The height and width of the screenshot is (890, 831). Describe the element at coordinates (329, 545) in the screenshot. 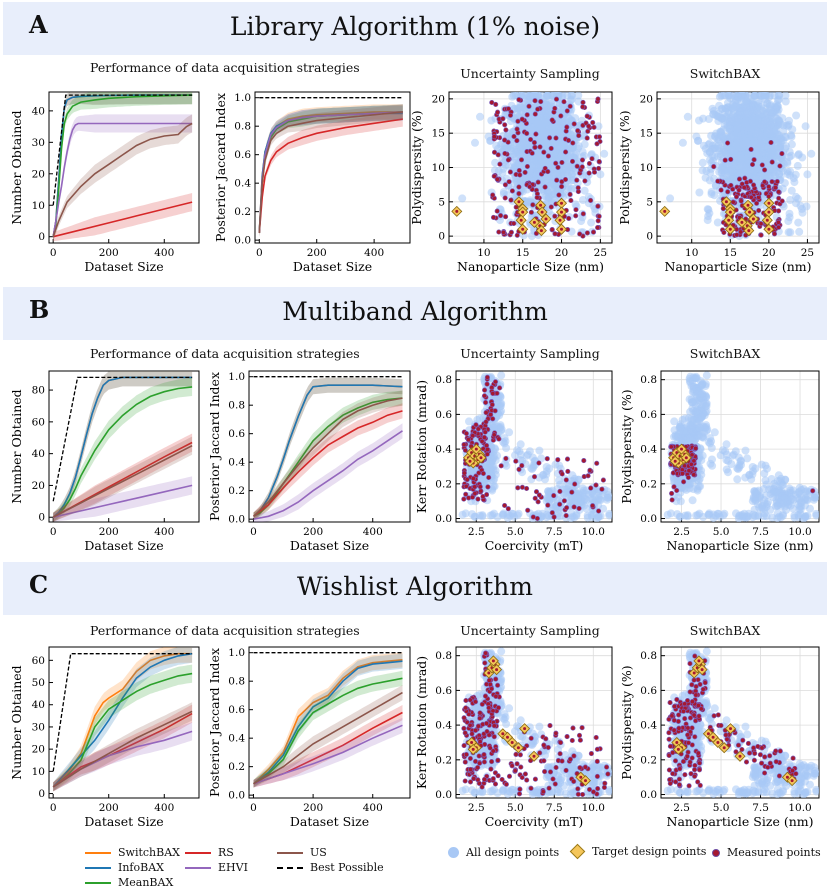

I see `x-axis-label: Dataset Size` at that location.